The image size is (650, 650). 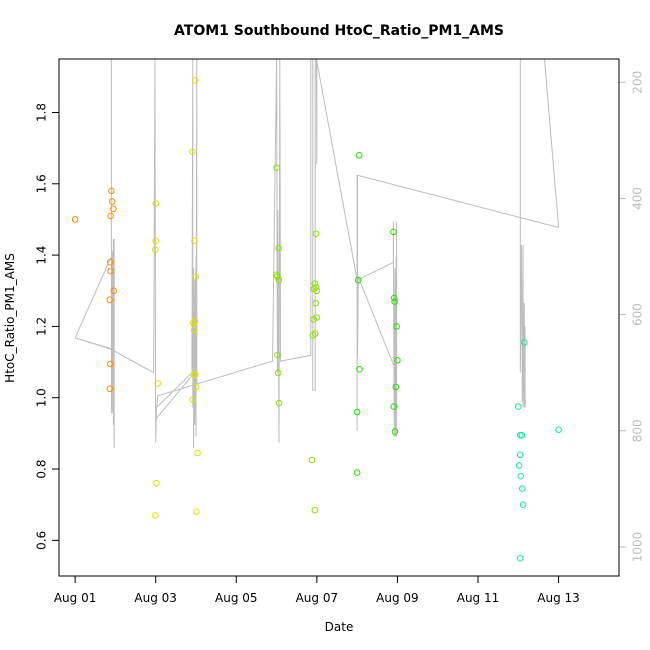 What do you see at coordinates (397, 598) in the screenshot?
I see `x-tick-label: Aug 09` at bounding box center [397, 598].